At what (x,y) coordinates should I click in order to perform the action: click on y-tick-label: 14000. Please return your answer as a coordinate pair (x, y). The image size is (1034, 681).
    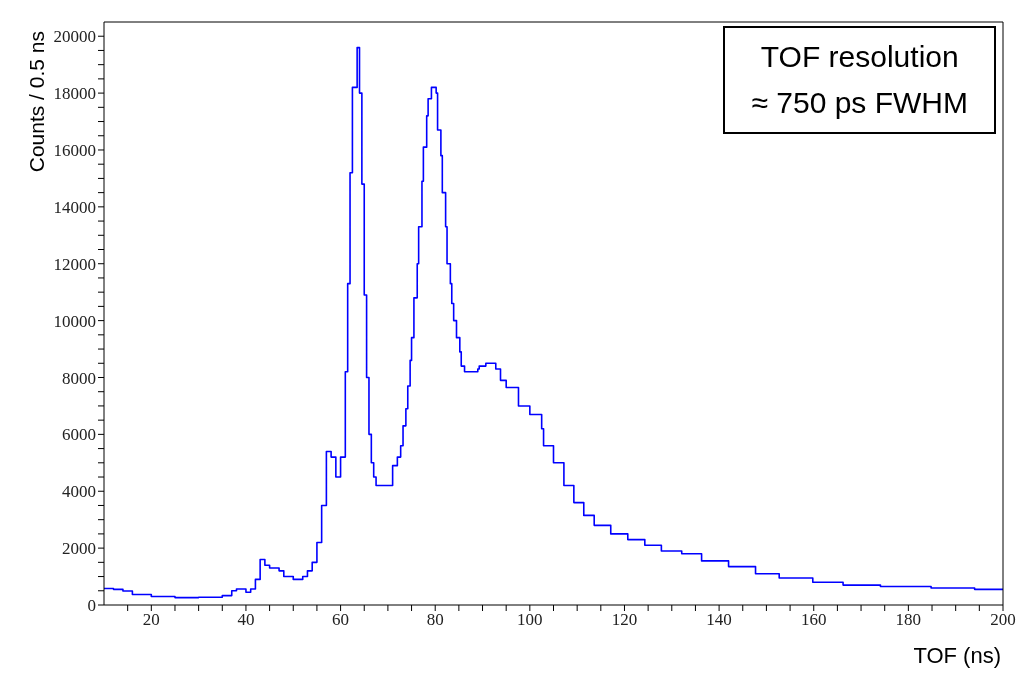
    Looking at the image, I should click on (74, 207).